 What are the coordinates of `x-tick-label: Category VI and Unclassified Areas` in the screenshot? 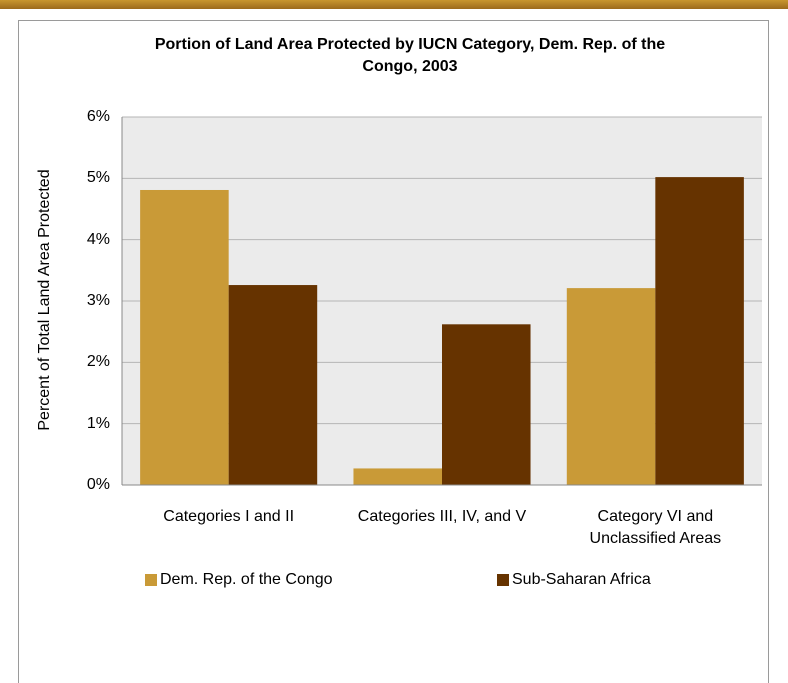 It's located at (655, 527).